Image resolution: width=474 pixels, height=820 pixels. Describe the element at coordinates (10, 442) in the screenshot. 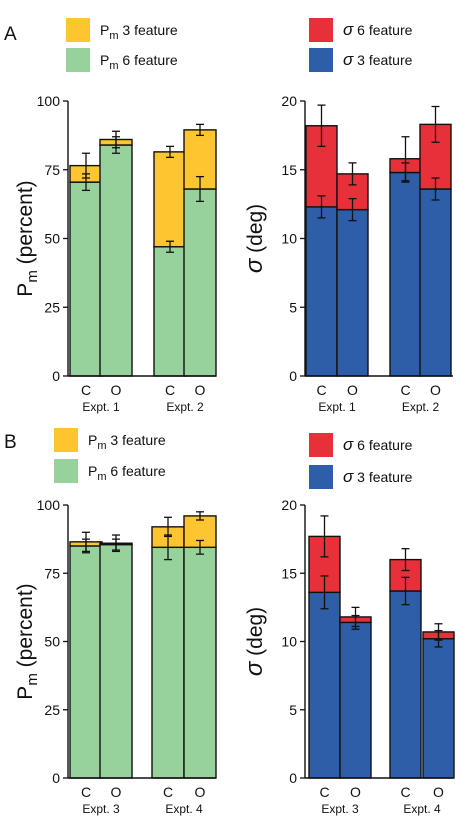

I see `panel-label-b: B` at that location.